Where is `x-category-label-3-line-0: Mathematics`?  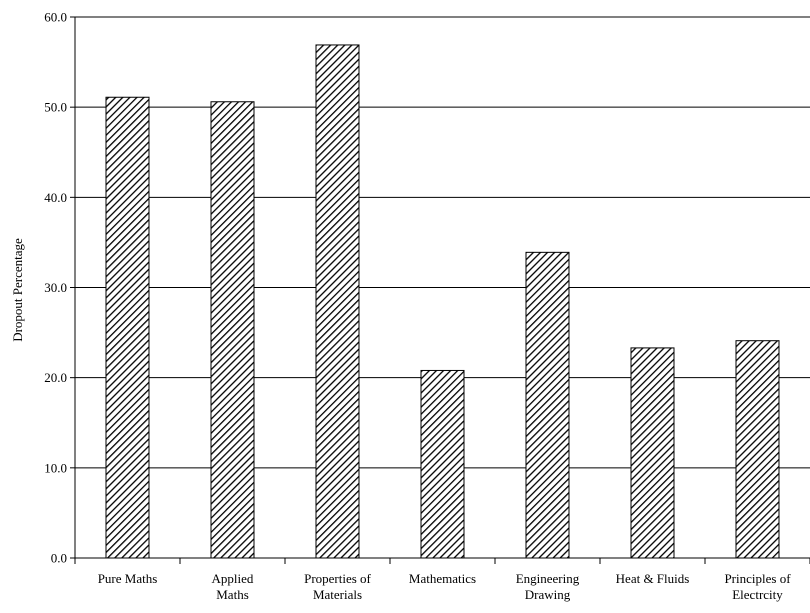 x-category-label-3-line-0: Mathematics is located at coordinates (442, 578).